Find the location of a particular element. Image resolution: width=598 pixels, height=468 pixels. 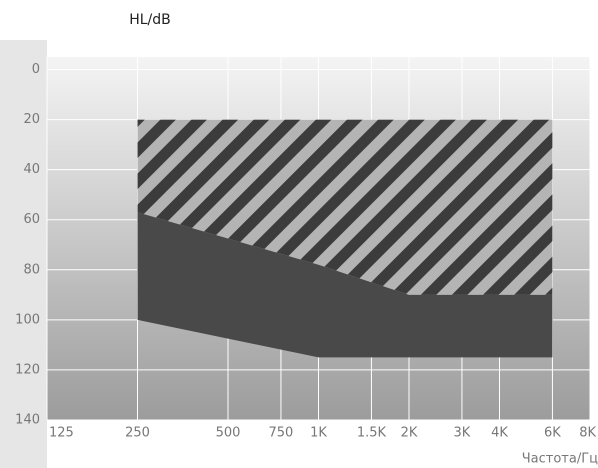

x-tick-label: 2K is located at coordinates (409, 433).